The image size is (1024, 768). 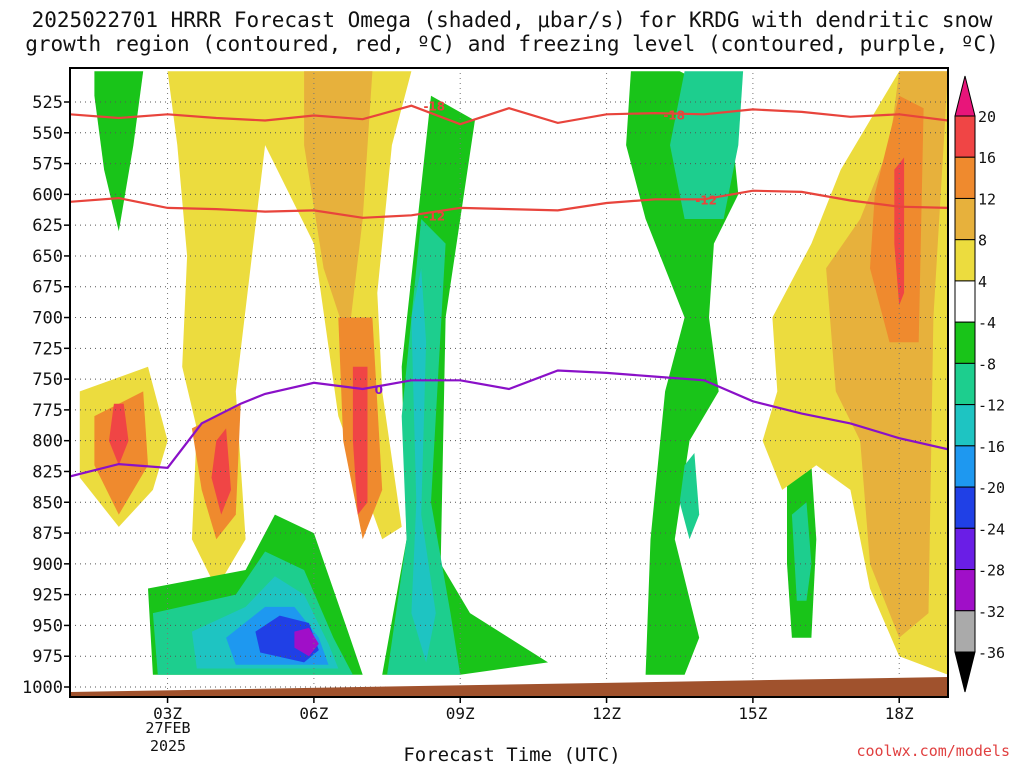 I want to click on y-tick-label-850: 850, so click(x=47, y=503).